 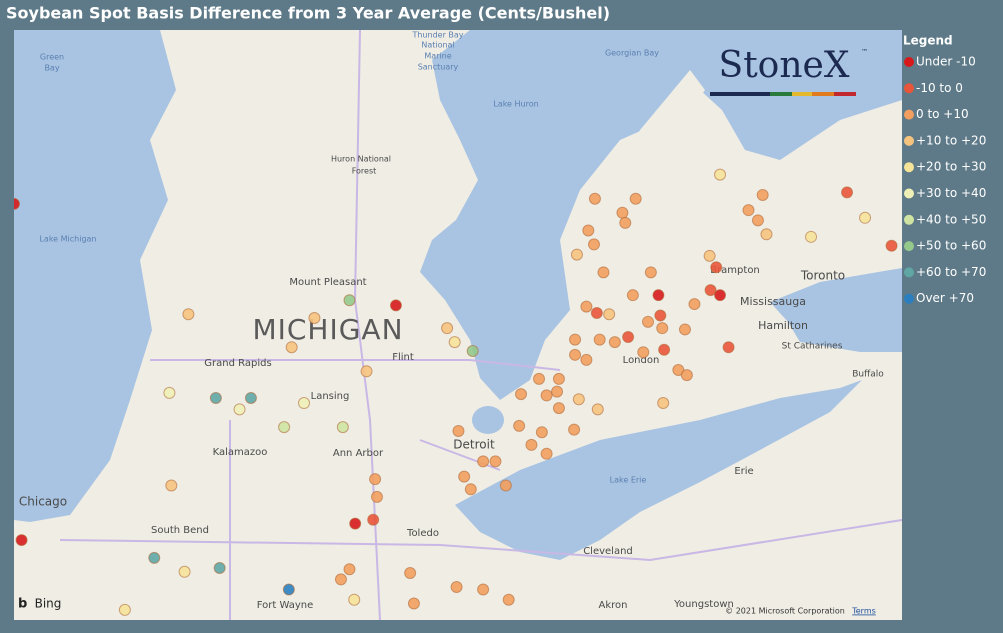 What do you see at coordinates (951, 219) in the screenshot?
I see `legend-label: +40 to +50` at bounding box center [951, 219].